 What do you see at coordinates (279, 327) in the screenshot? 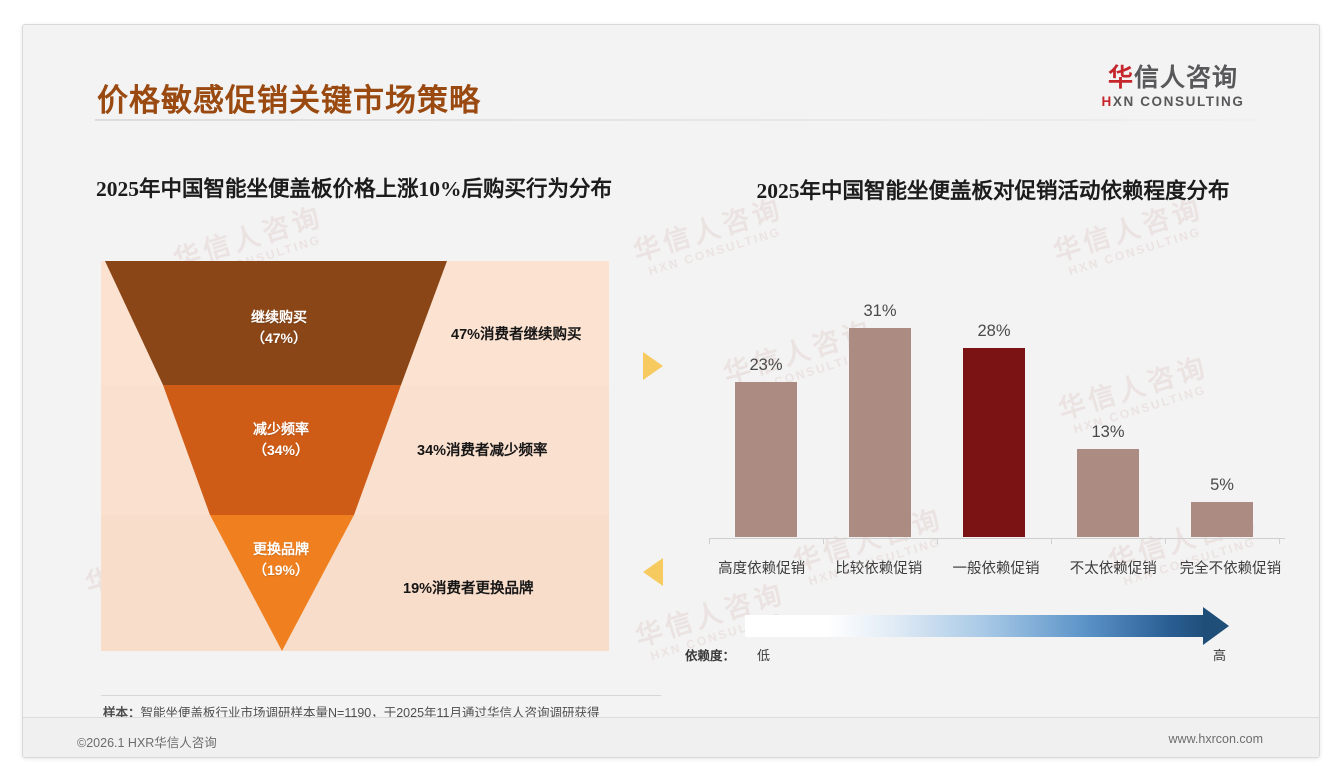
I see `funnel-label-1: 继续购买 （47%）` at bounding box center [279, 327].